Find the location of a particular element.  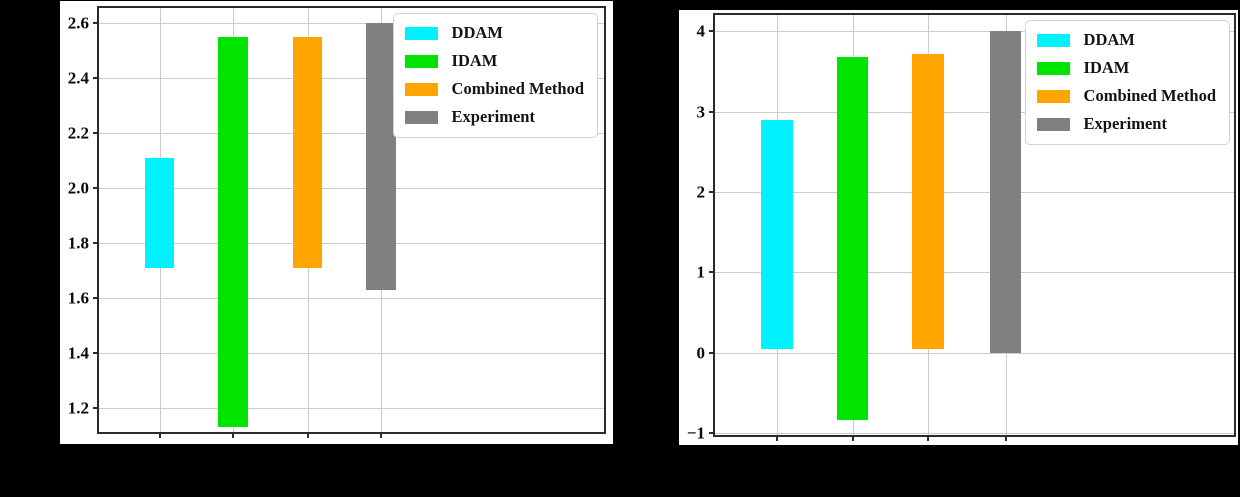

y-tick-label: 2.6 is located at coordinates (78, 23).